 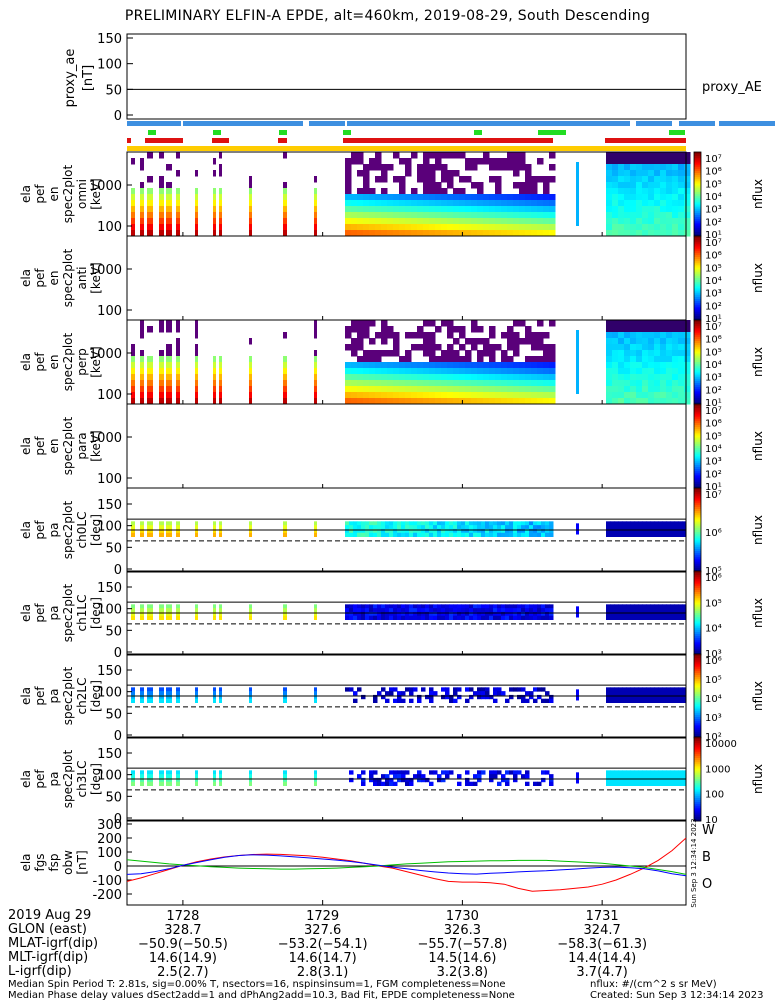 What do you see at coordinates (109, 693) in the screenshot?
I see `ytick-label: 100` at bounding box center [109, 693].